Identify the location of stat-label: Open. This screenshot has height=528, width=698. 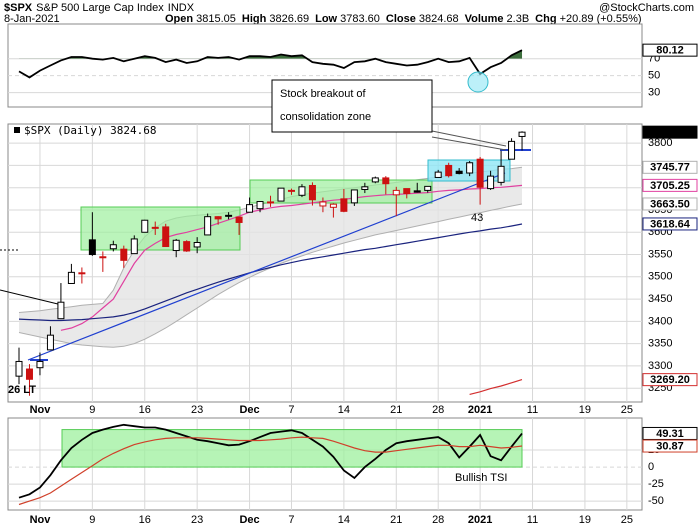
(179, 19).